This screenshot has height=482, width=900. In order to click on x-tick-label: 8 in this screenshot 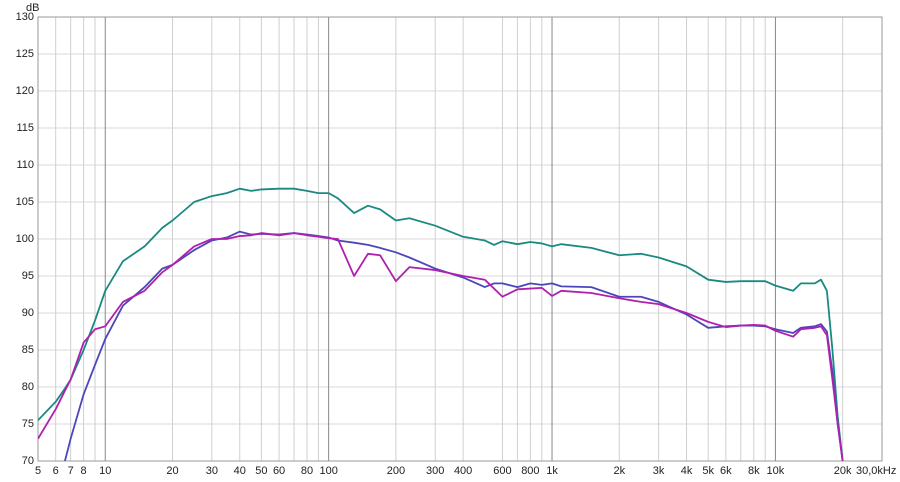, I will do `click(84, 471)`.